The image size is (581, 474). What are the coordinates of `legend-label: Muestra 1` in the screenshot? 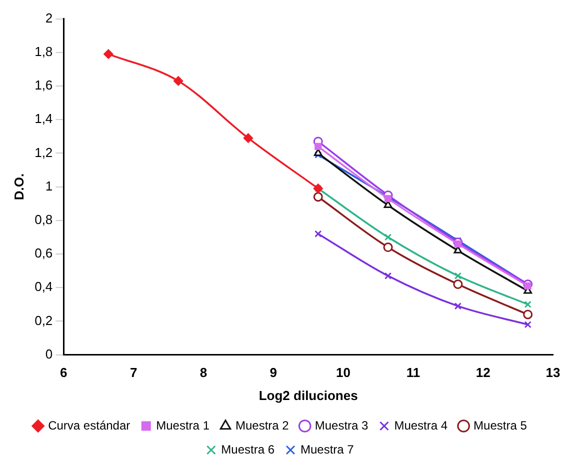 It's located at (183, 425).